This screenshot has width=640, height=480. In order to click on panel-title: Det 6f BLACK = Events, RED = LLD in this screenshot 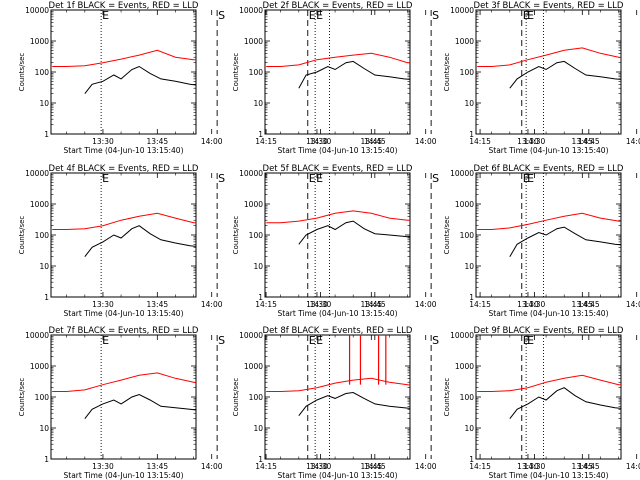, I will do `click(549, 169)`.